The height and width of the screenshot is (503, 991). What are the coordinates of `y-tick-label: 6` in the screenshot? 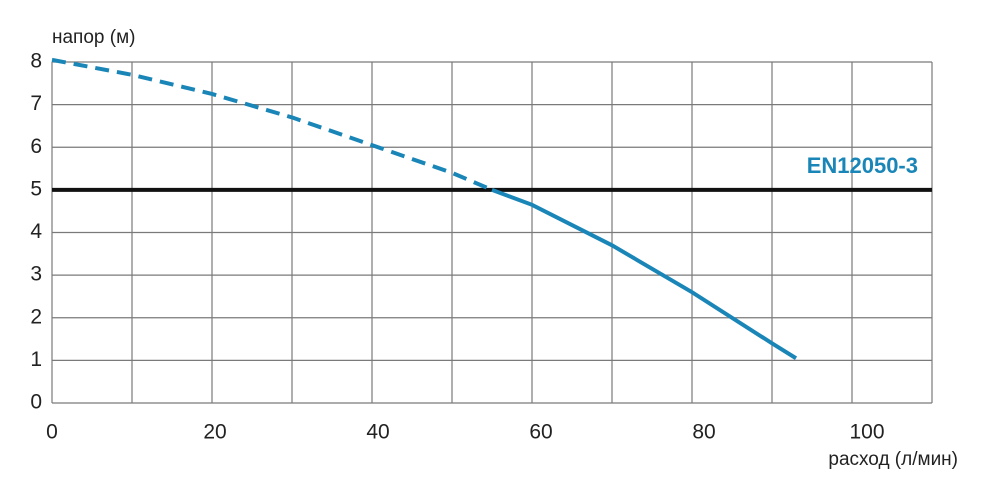 It's located at (36, 146).